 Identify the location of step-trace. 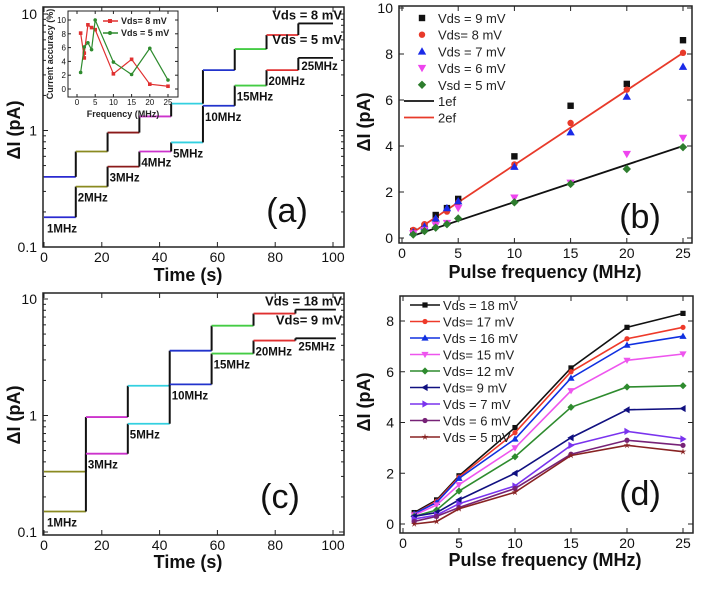
(188, 100).